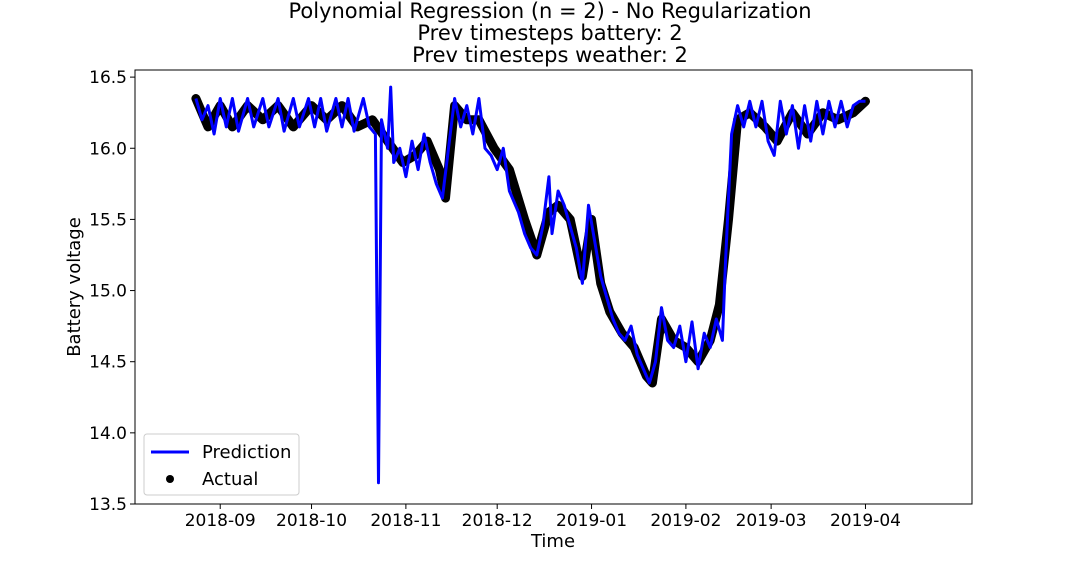  I want to click on y-tick-label: 13.5, so click(108, 505).